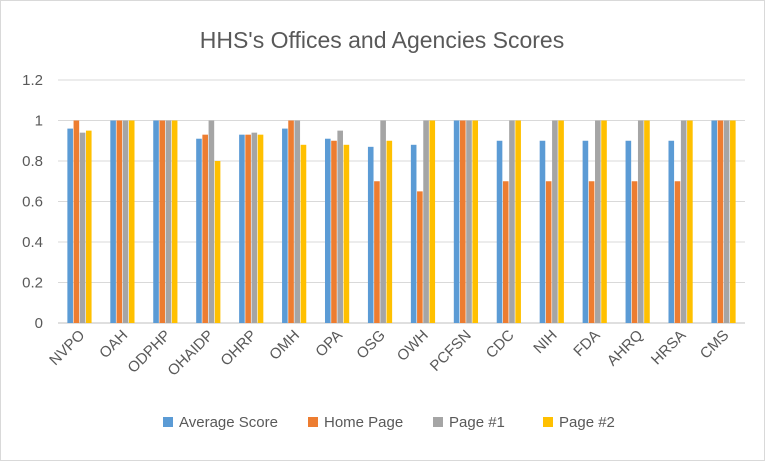 The height and width of the screenshot is (461, 765). What do you see at coordinates (625, 348) in the screenshot?
I see `x-tick-label: AHRQ` at bounding box center [625, 348].